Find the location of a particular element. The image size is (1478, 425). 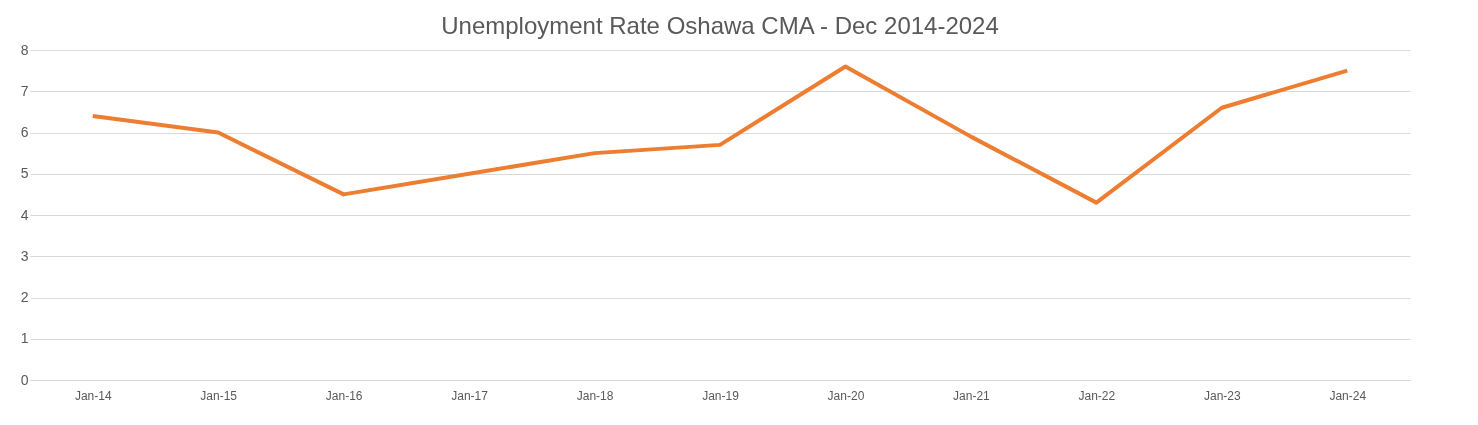

y-tick-label: 6 is located at coordinates (24, 132).